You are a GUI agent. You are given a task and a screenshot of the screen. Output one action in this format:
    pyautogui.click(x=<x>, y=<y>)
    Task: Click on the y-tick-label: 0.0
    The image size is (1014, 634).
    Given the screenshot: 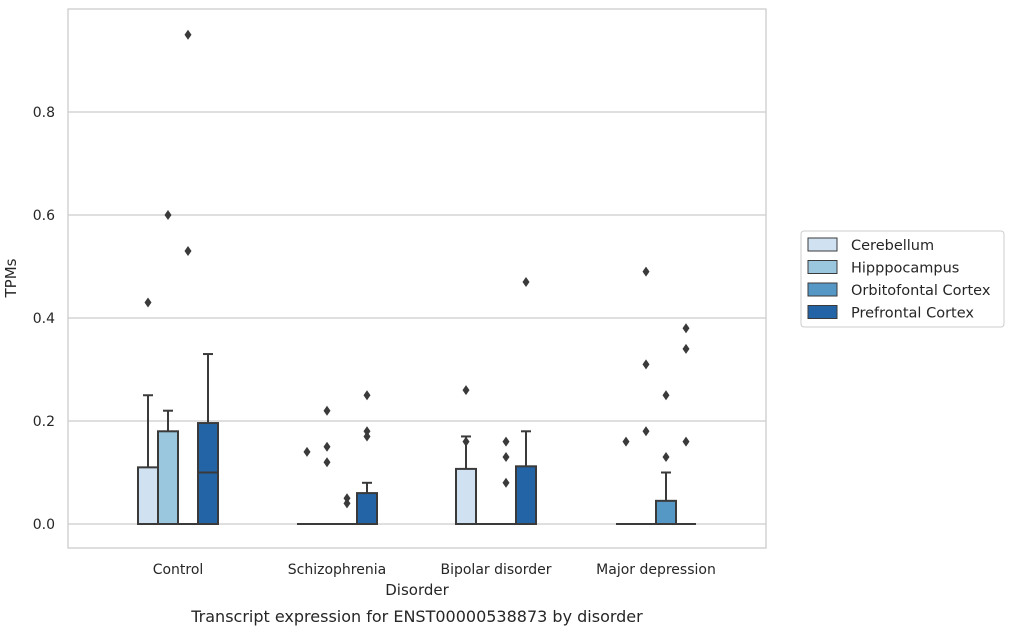 What is the action you would take?
    pyautogui.click(x=44, y=525)
    